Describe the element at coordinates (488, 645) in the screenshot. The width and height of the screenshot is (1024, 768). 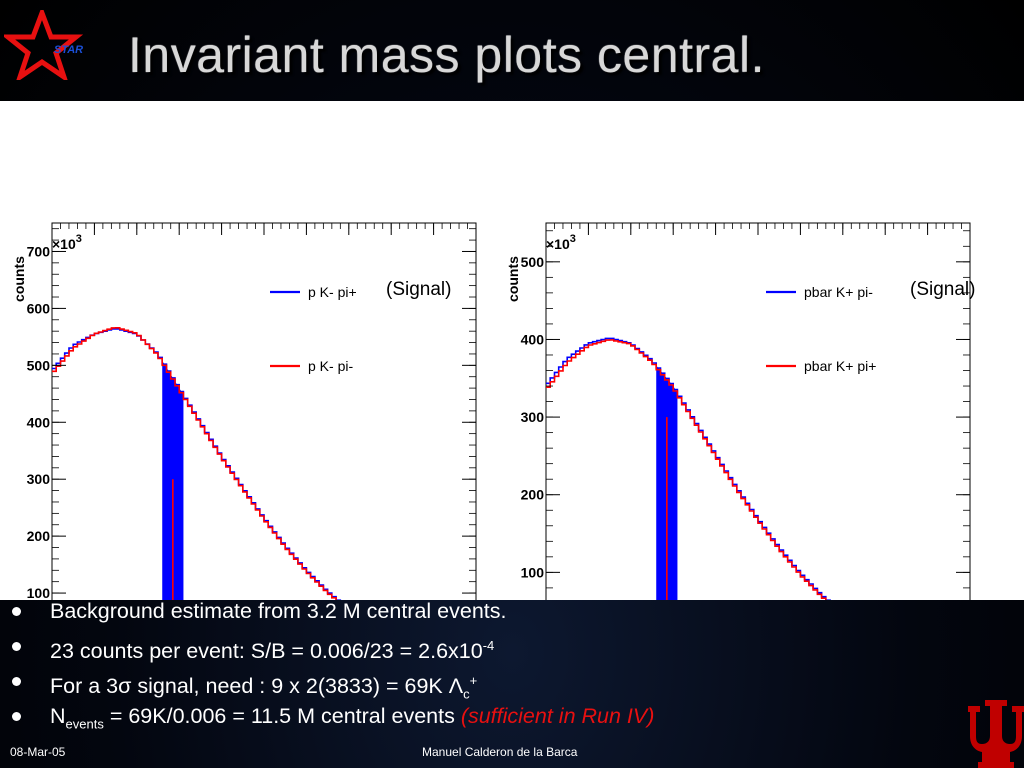
I see `bullet-text-part: -4` at that location.